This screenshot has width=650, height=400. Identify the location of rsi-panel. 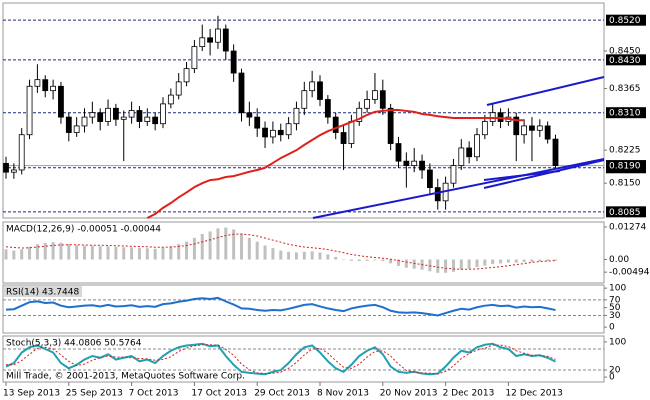
(303, 309).